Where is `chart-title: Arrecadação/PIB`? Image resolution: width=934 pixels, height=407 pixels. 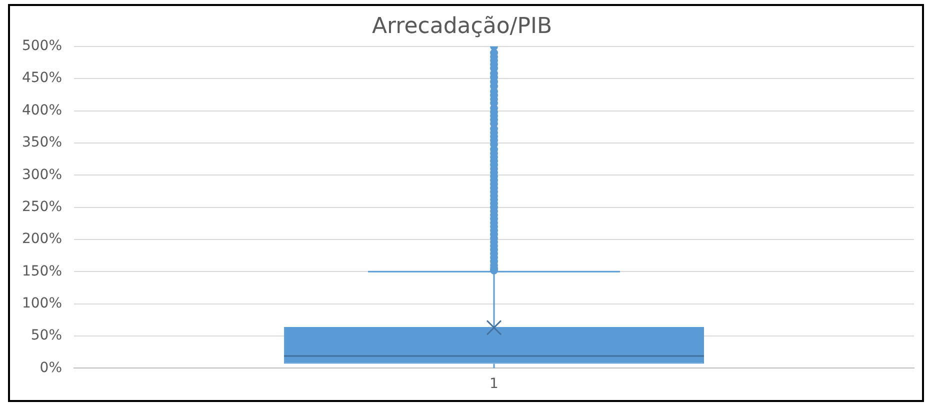
chart-title: Arrecadação/PIB is located at coordinates (462, 26).